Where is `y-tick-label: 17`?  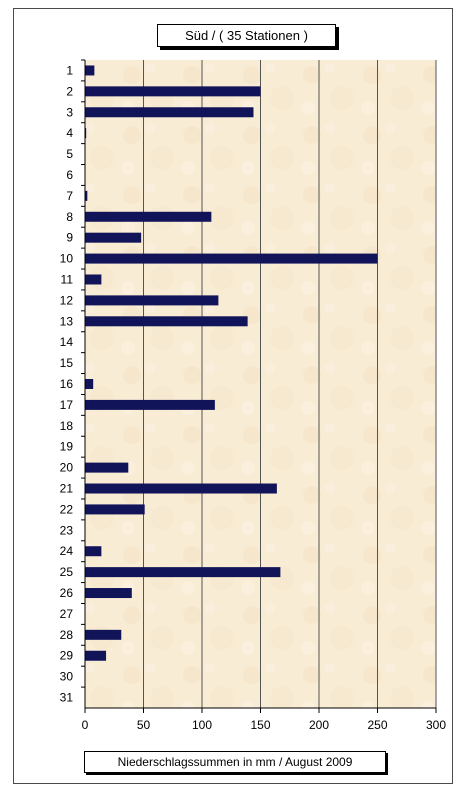
y-tick-label: 17 is located at coordinates (67, 405).